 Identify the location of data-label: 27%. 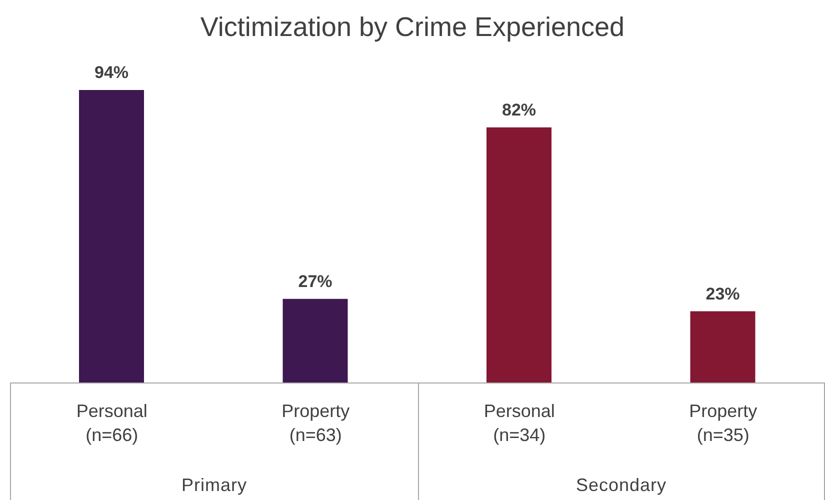
(315, 281).